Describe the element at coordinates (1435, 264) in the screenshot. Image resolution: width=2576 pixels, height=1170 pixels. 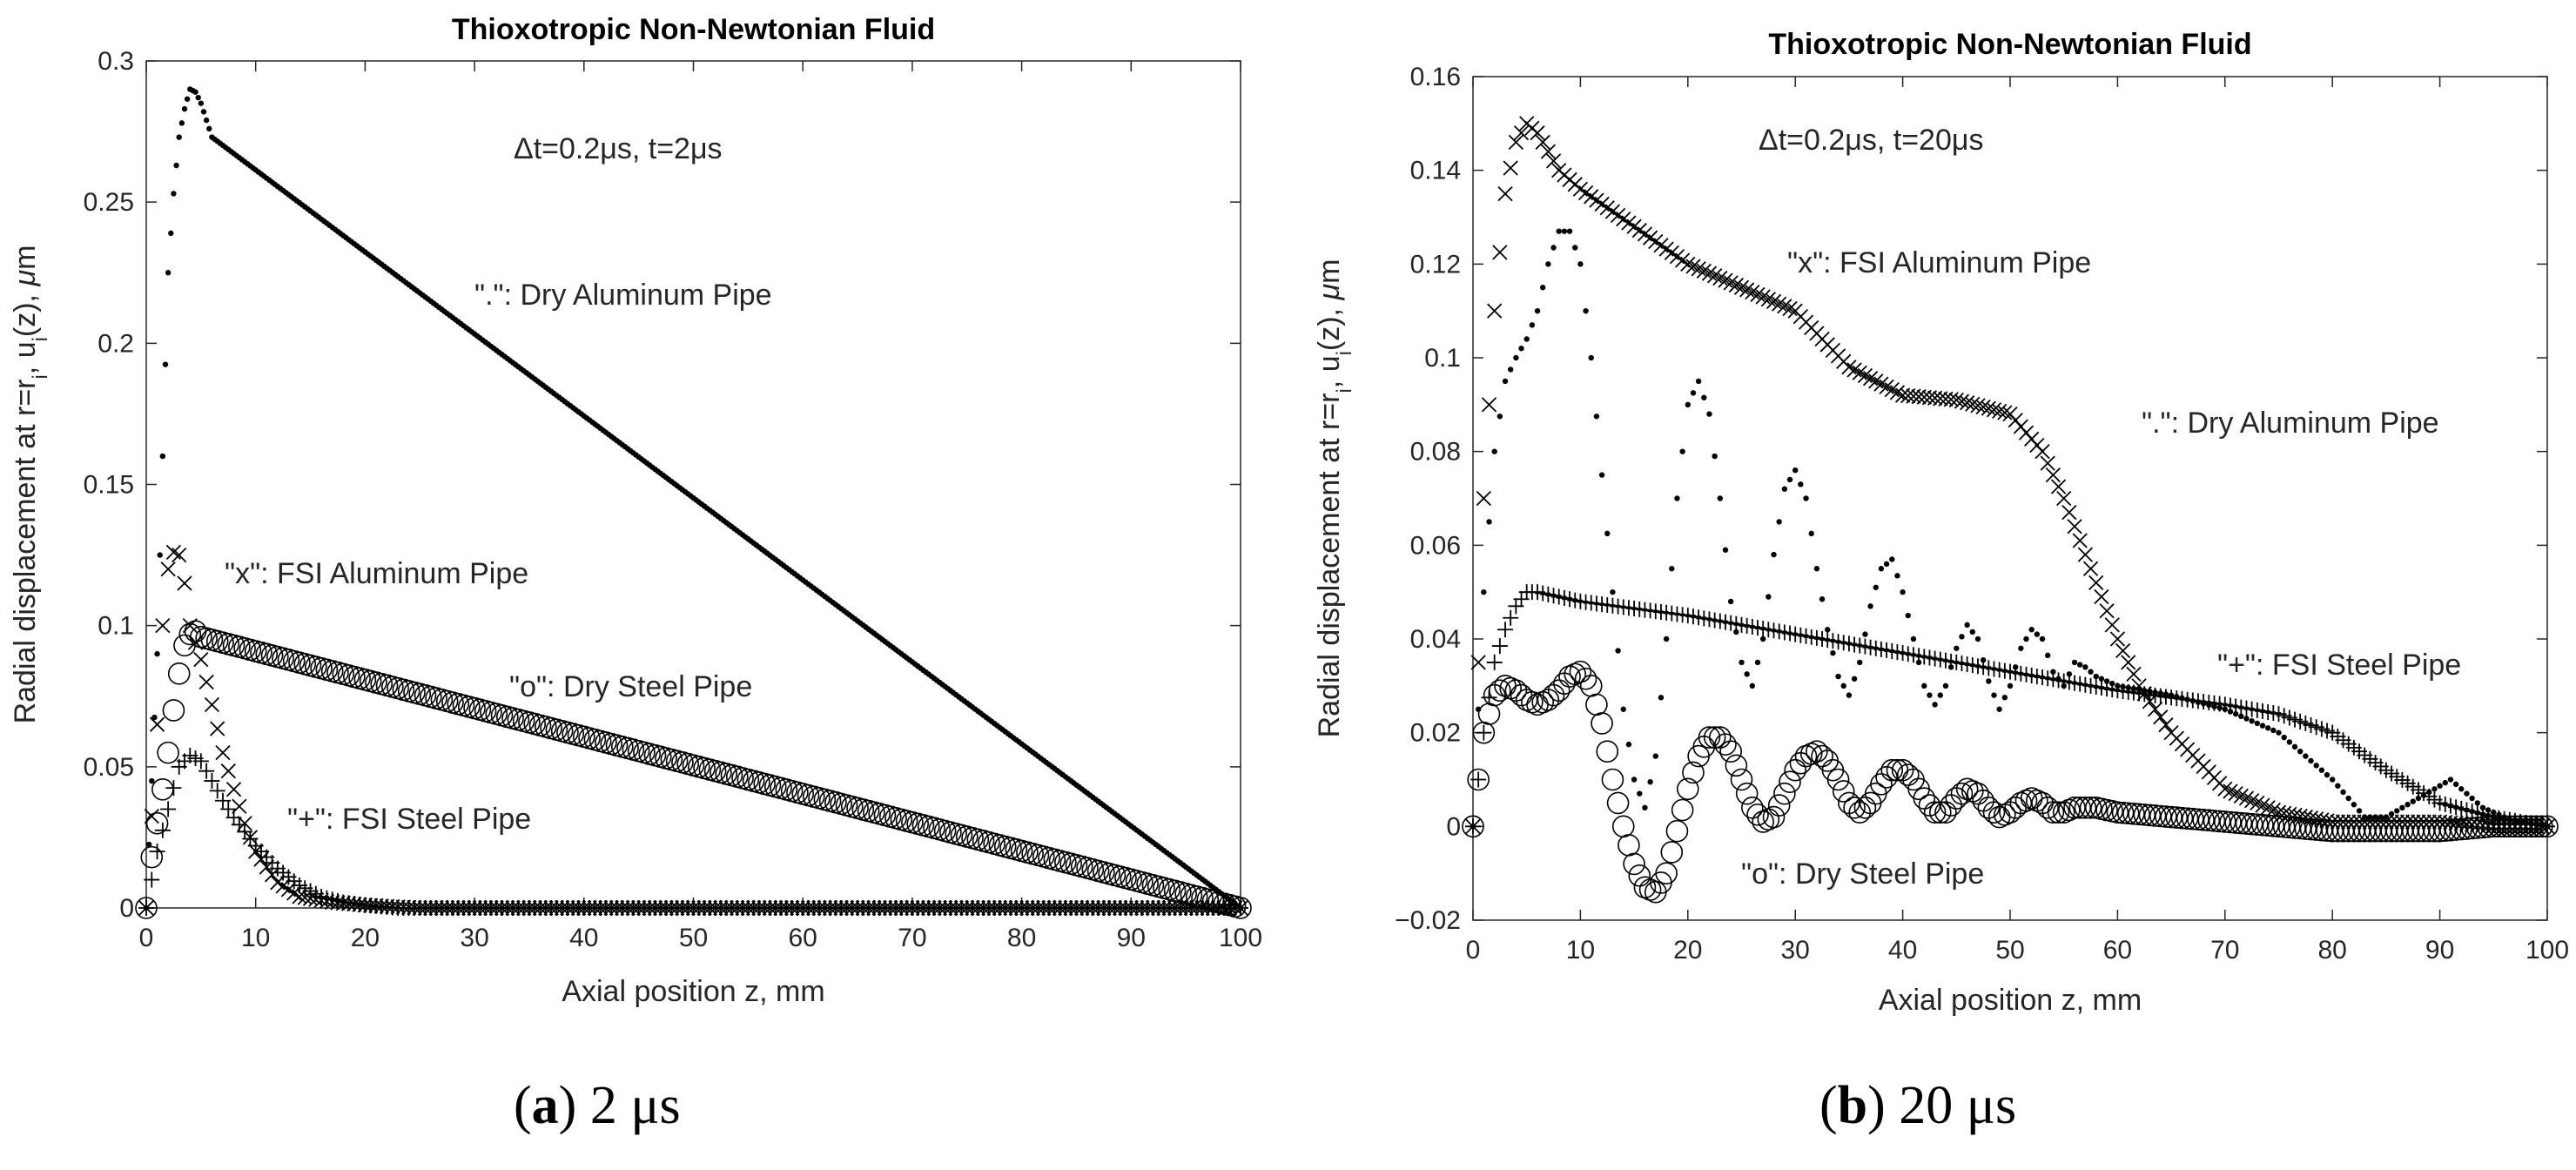
I see `y-tick-label: 0.12` at that location.